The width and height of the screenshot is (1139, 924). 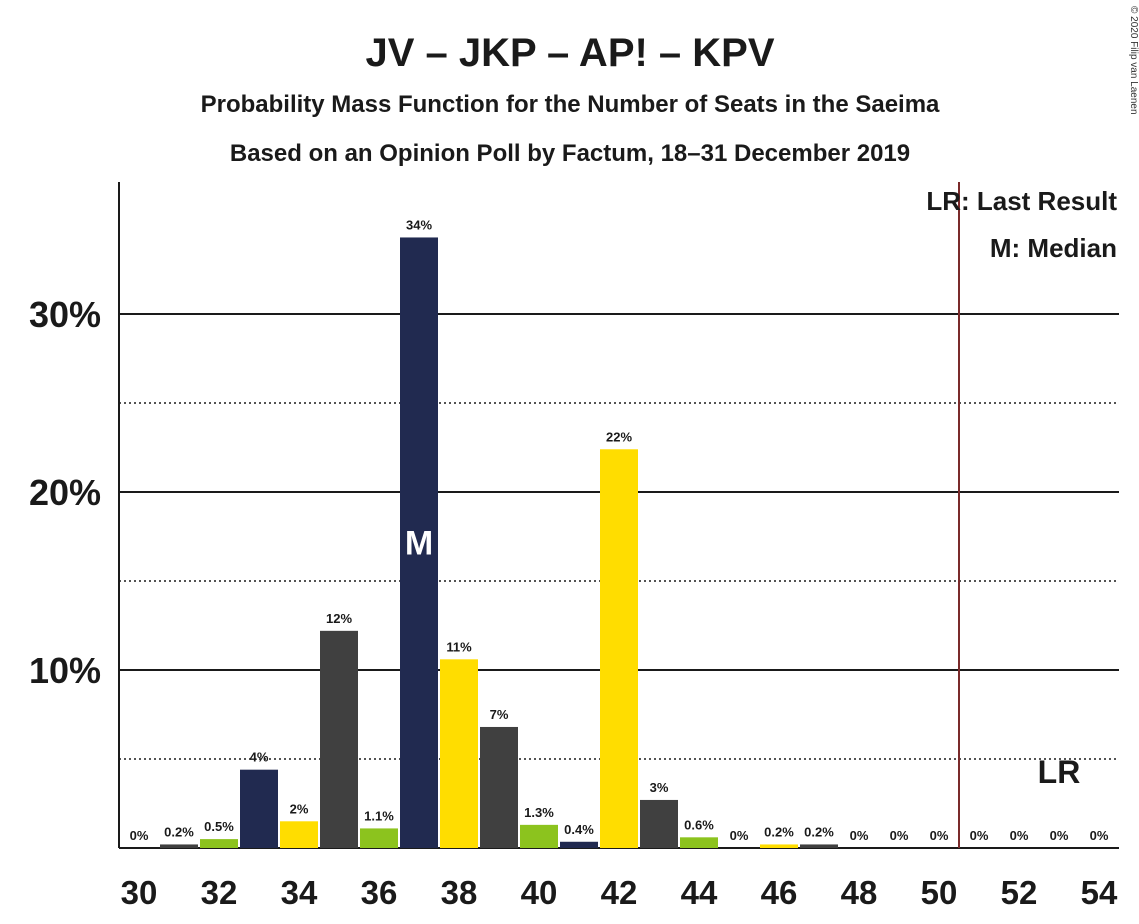 I want to click on y-tick-label: 20%, so click(x=65, y=492).